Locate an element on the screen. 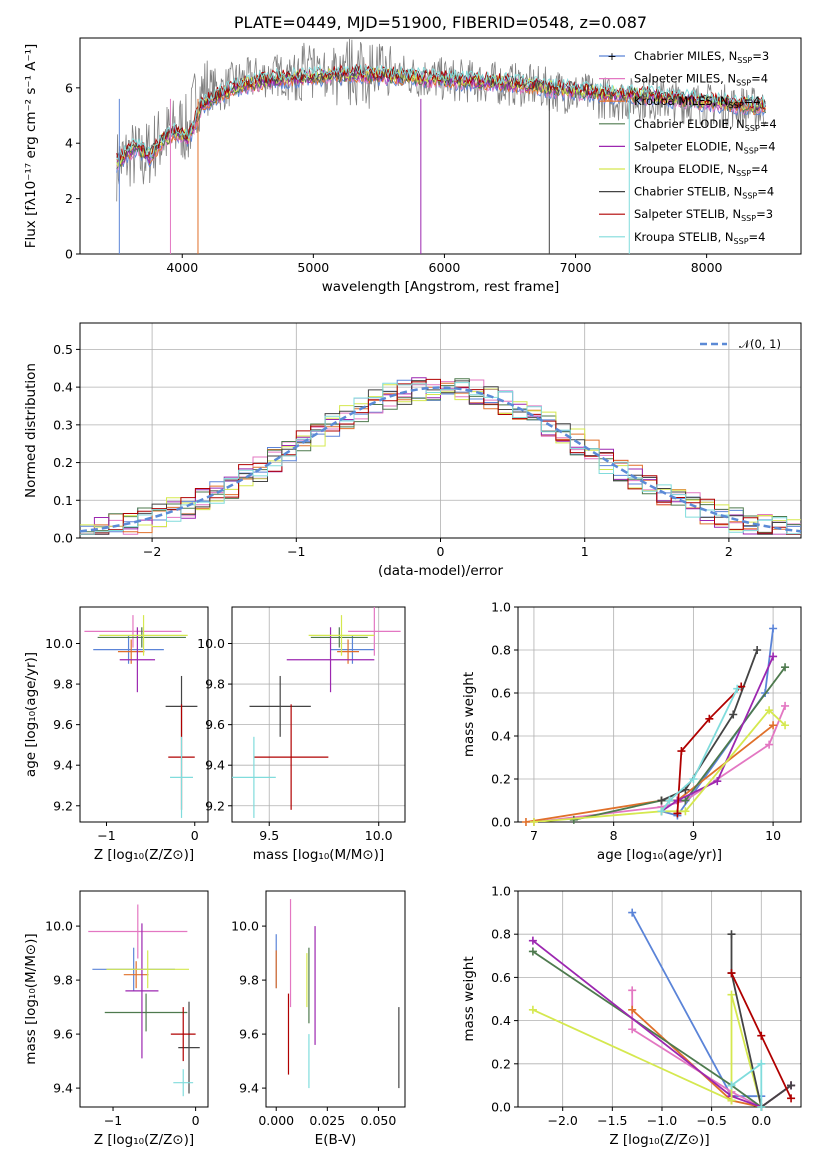 This screenshot has height=1170, width=819. x-tick-label: 7 is located at coordinates (534, 835).